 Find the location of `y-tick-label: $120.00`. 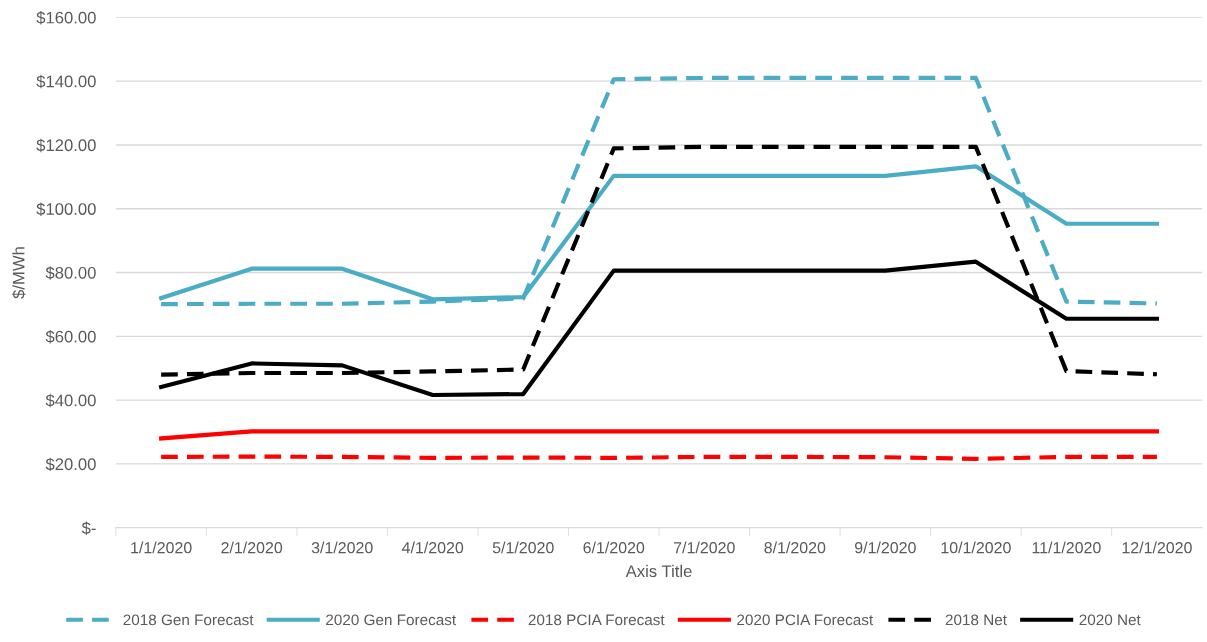

y-tick-label: $120.00 is located at coordinates (66, 145).